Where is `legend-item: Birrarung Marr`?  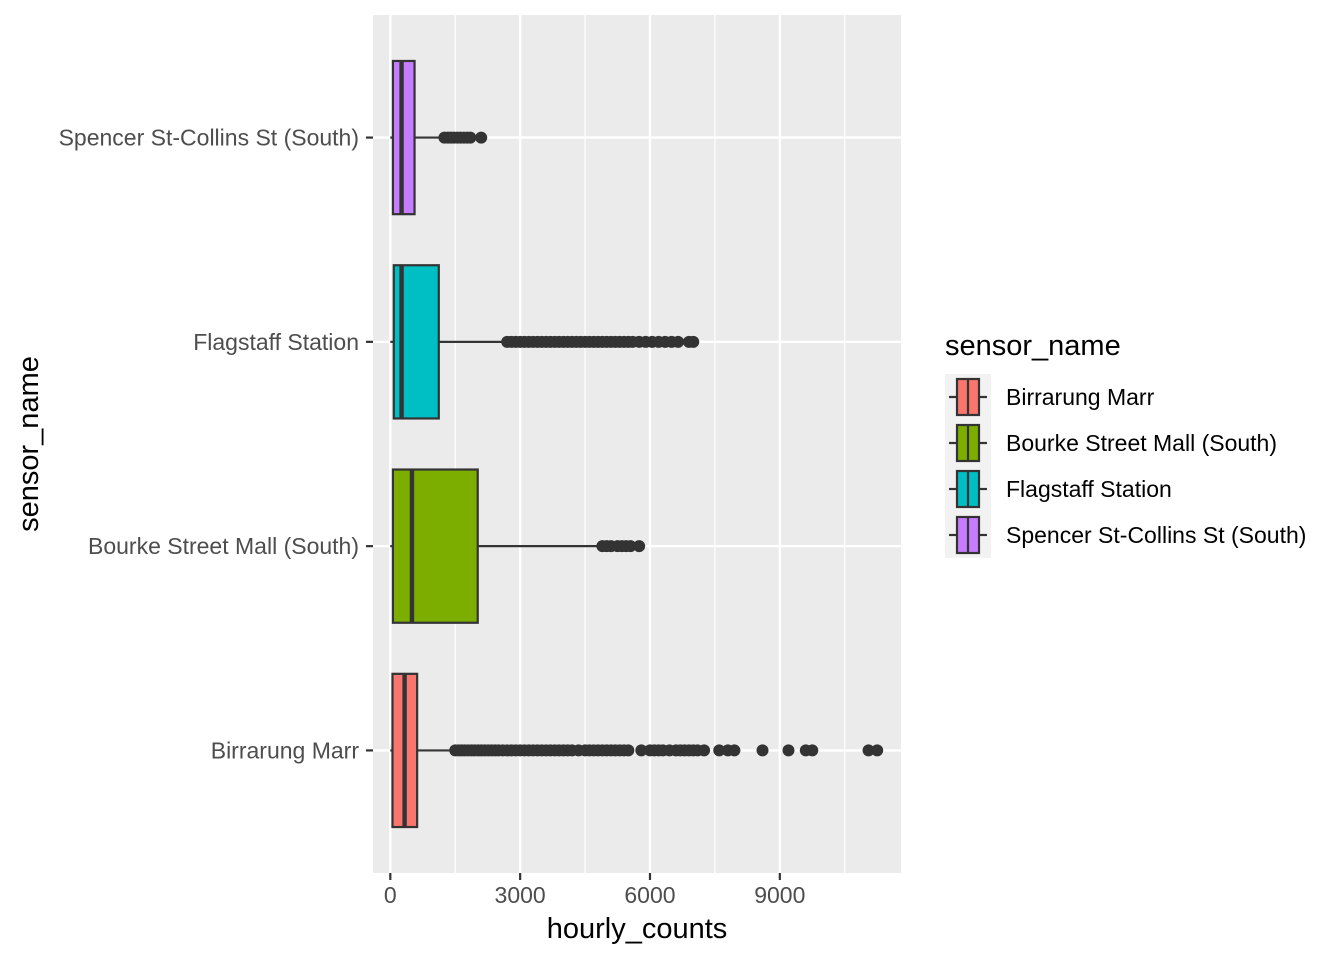
legend-item: Birrarung Marr is located at coordinates (1050, 397).